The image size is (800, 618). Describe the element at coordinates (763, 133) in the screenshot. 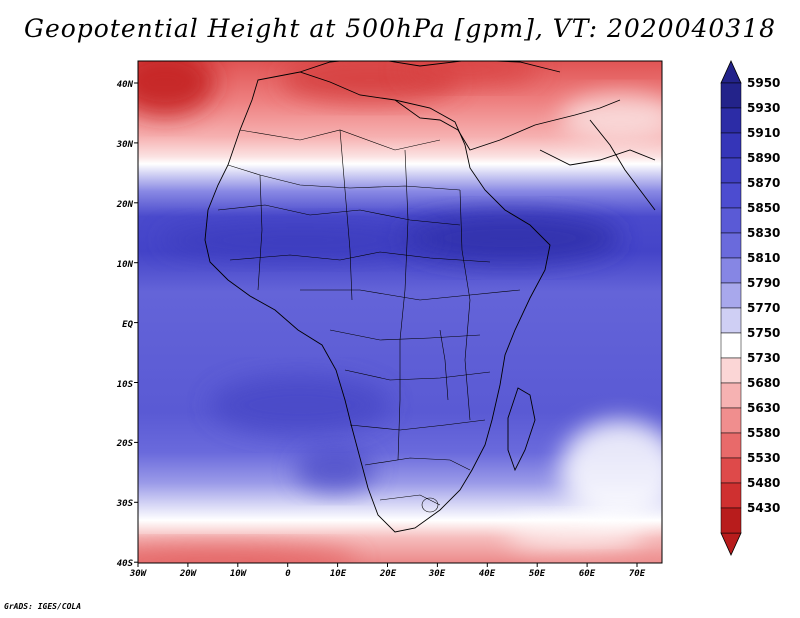

I see `colorbar-label: 5910` at that location.